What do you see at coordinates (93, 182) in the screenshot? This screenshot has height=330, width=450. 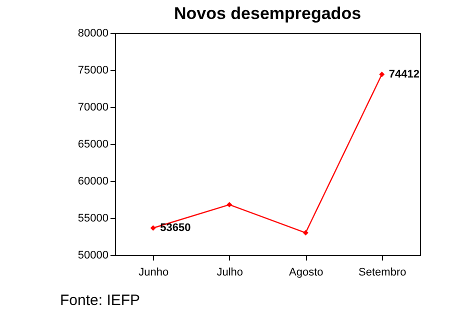 I see `y-tick-label: 60000` at bounding box center [93, 182].